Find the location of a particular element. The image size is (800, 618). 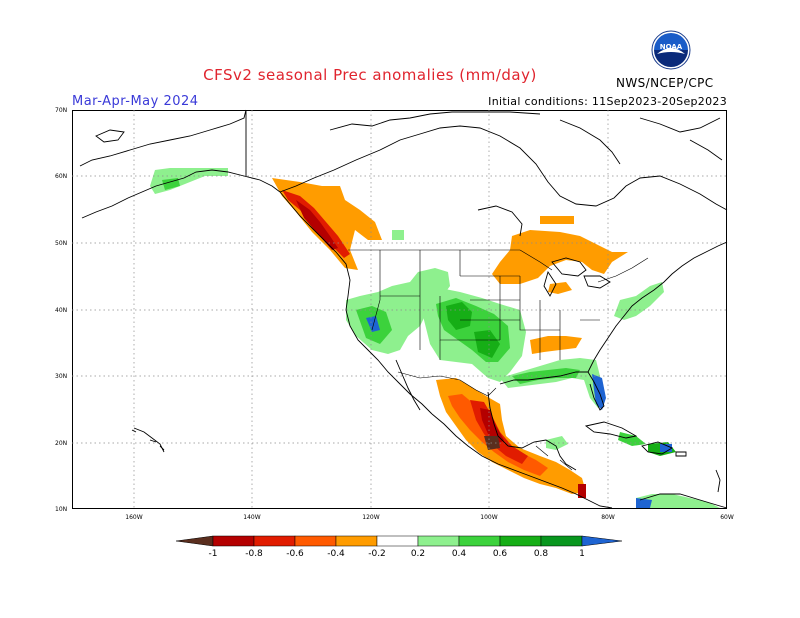

season-label: Mar-Apr-May 2024 is located at coordinates (135, 101).